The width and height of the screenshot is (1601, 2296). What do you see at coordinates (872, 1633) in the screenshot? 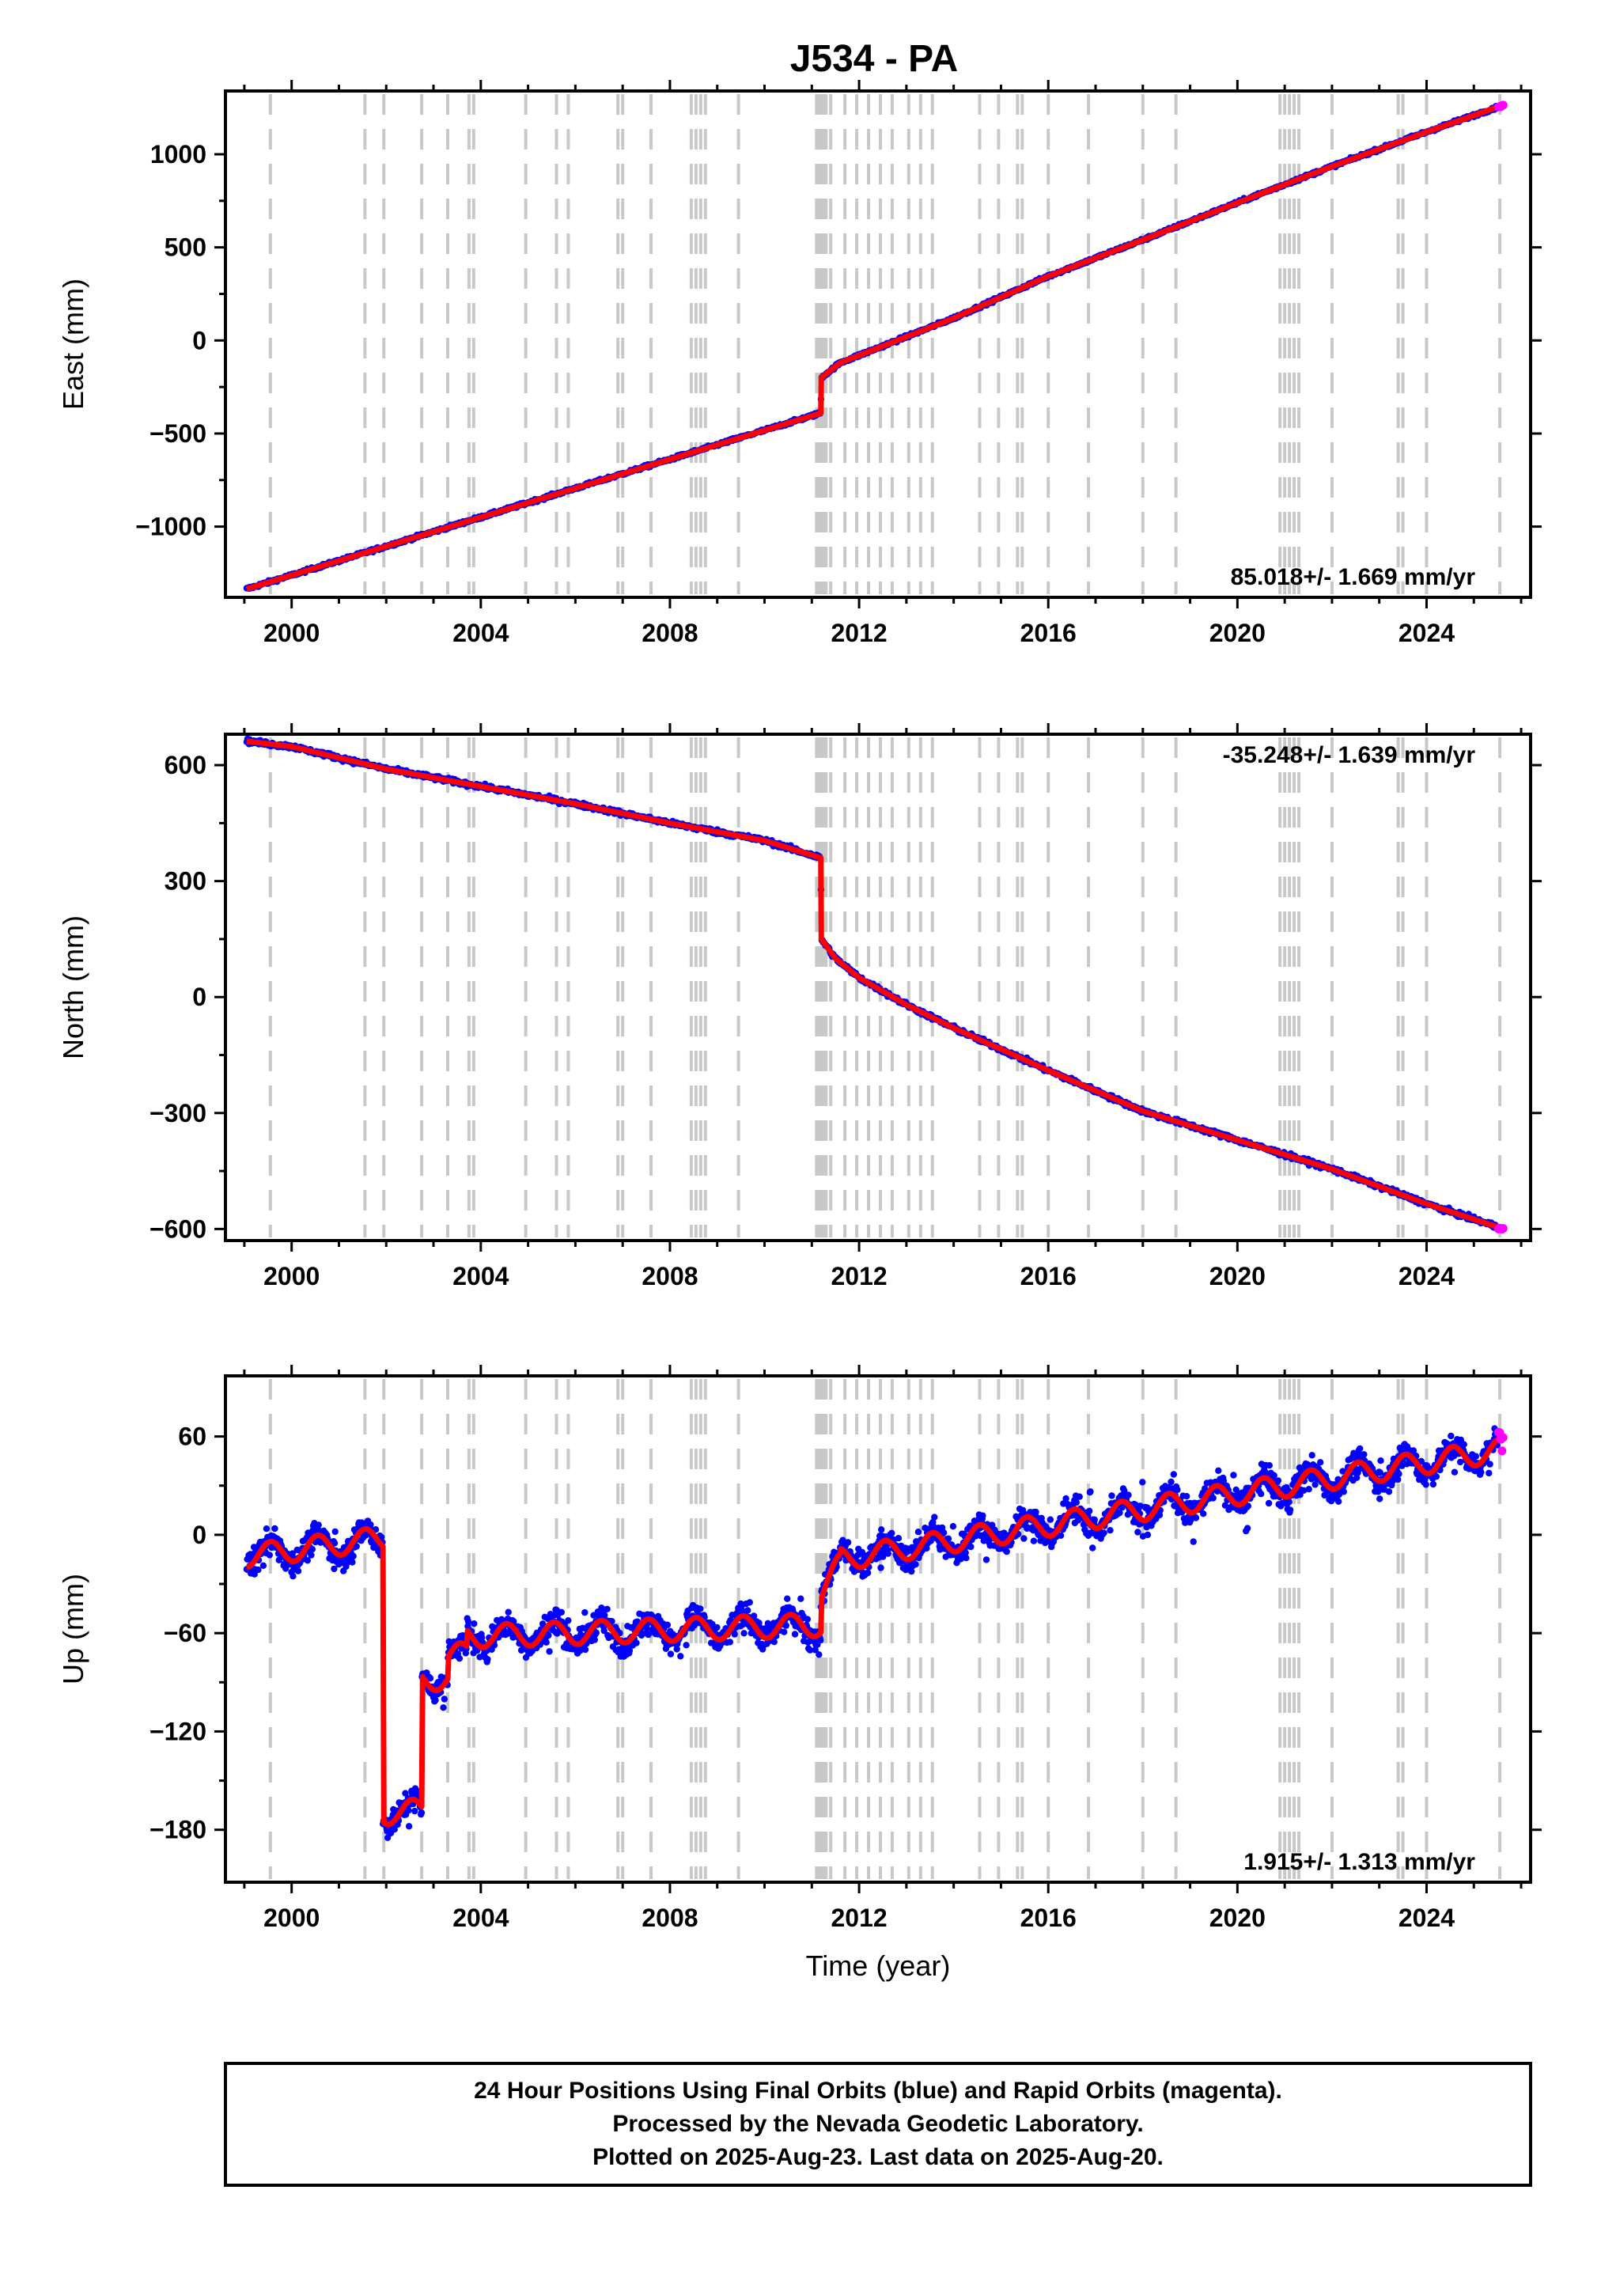
I see `up-final-orbit-points` at bounding box center [872, 1633].